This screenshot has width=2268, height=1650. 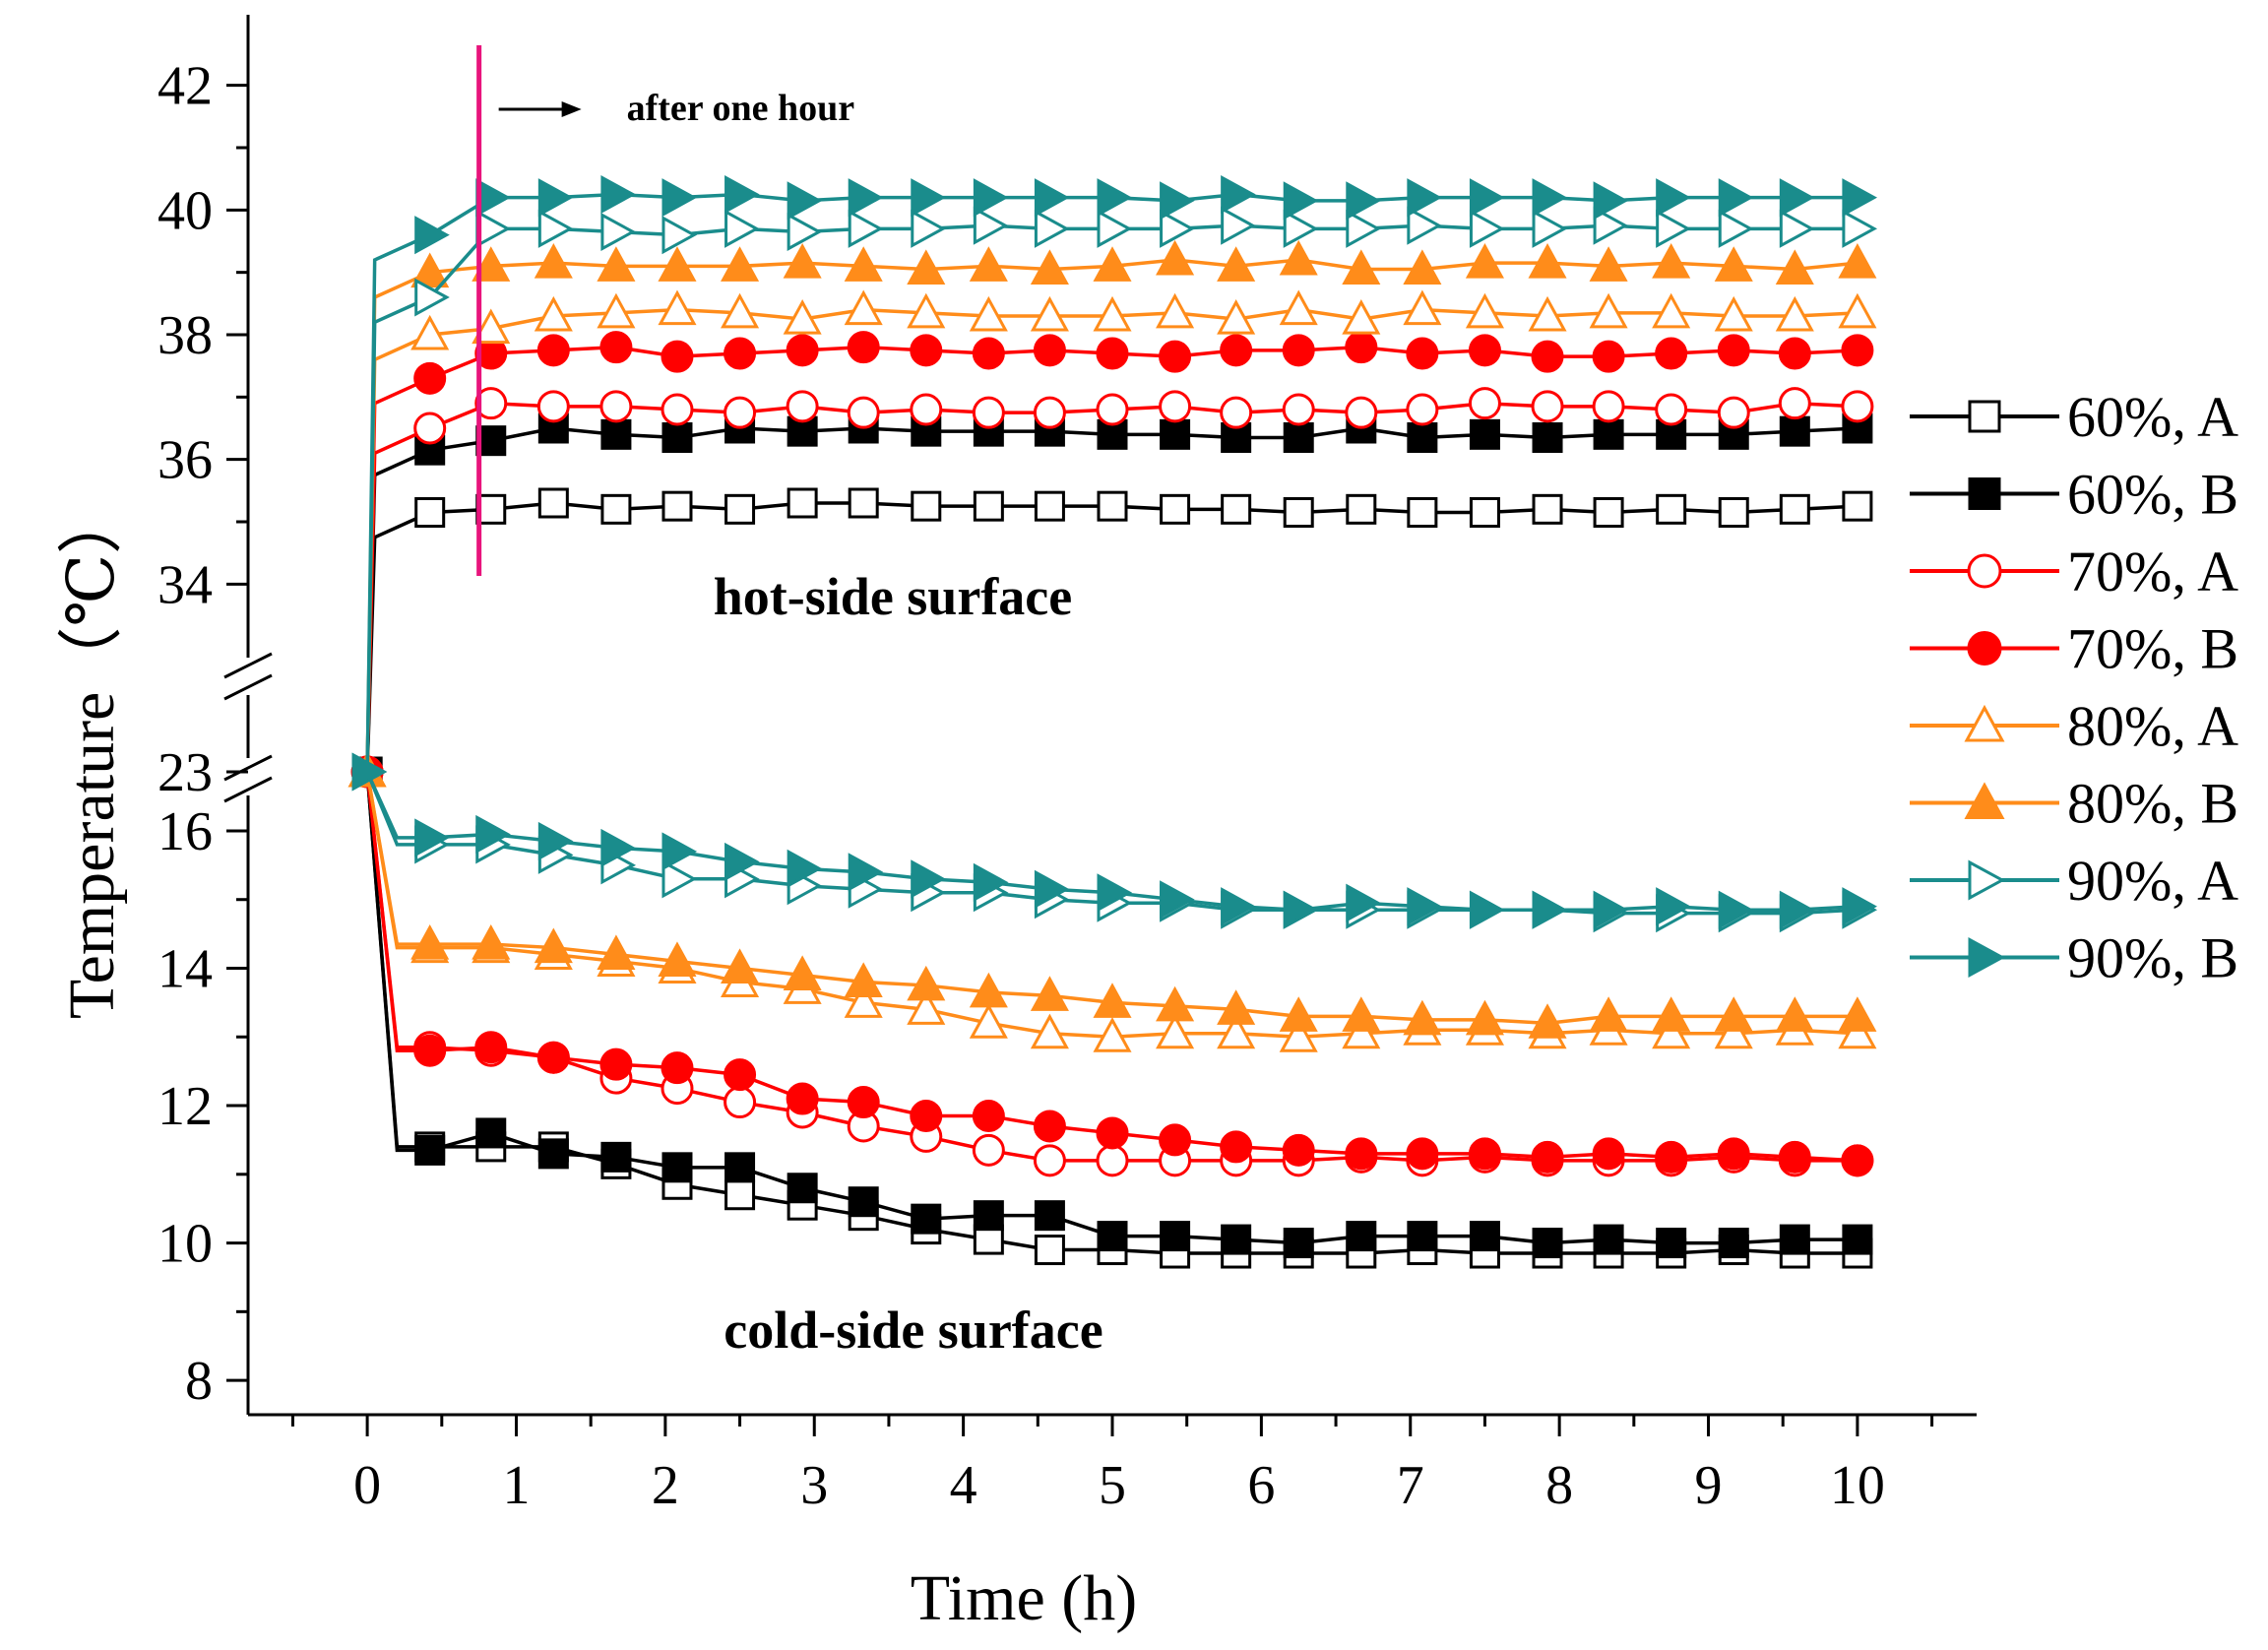 I want to click on x-tick-label: 1, so click(x=516, y=1485).